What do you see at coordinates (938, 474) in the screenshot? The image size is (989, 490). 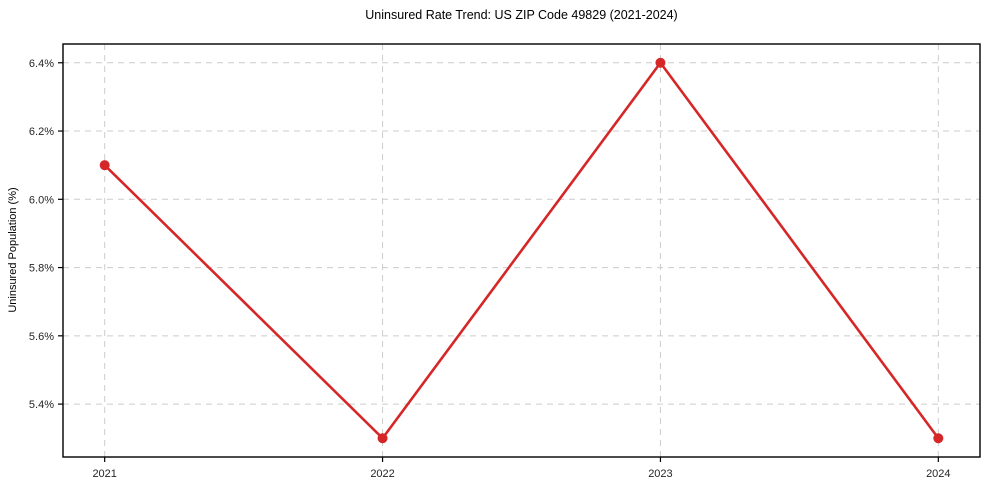 I see `x-tick-label: 2024` at bounding box center [938, 474].